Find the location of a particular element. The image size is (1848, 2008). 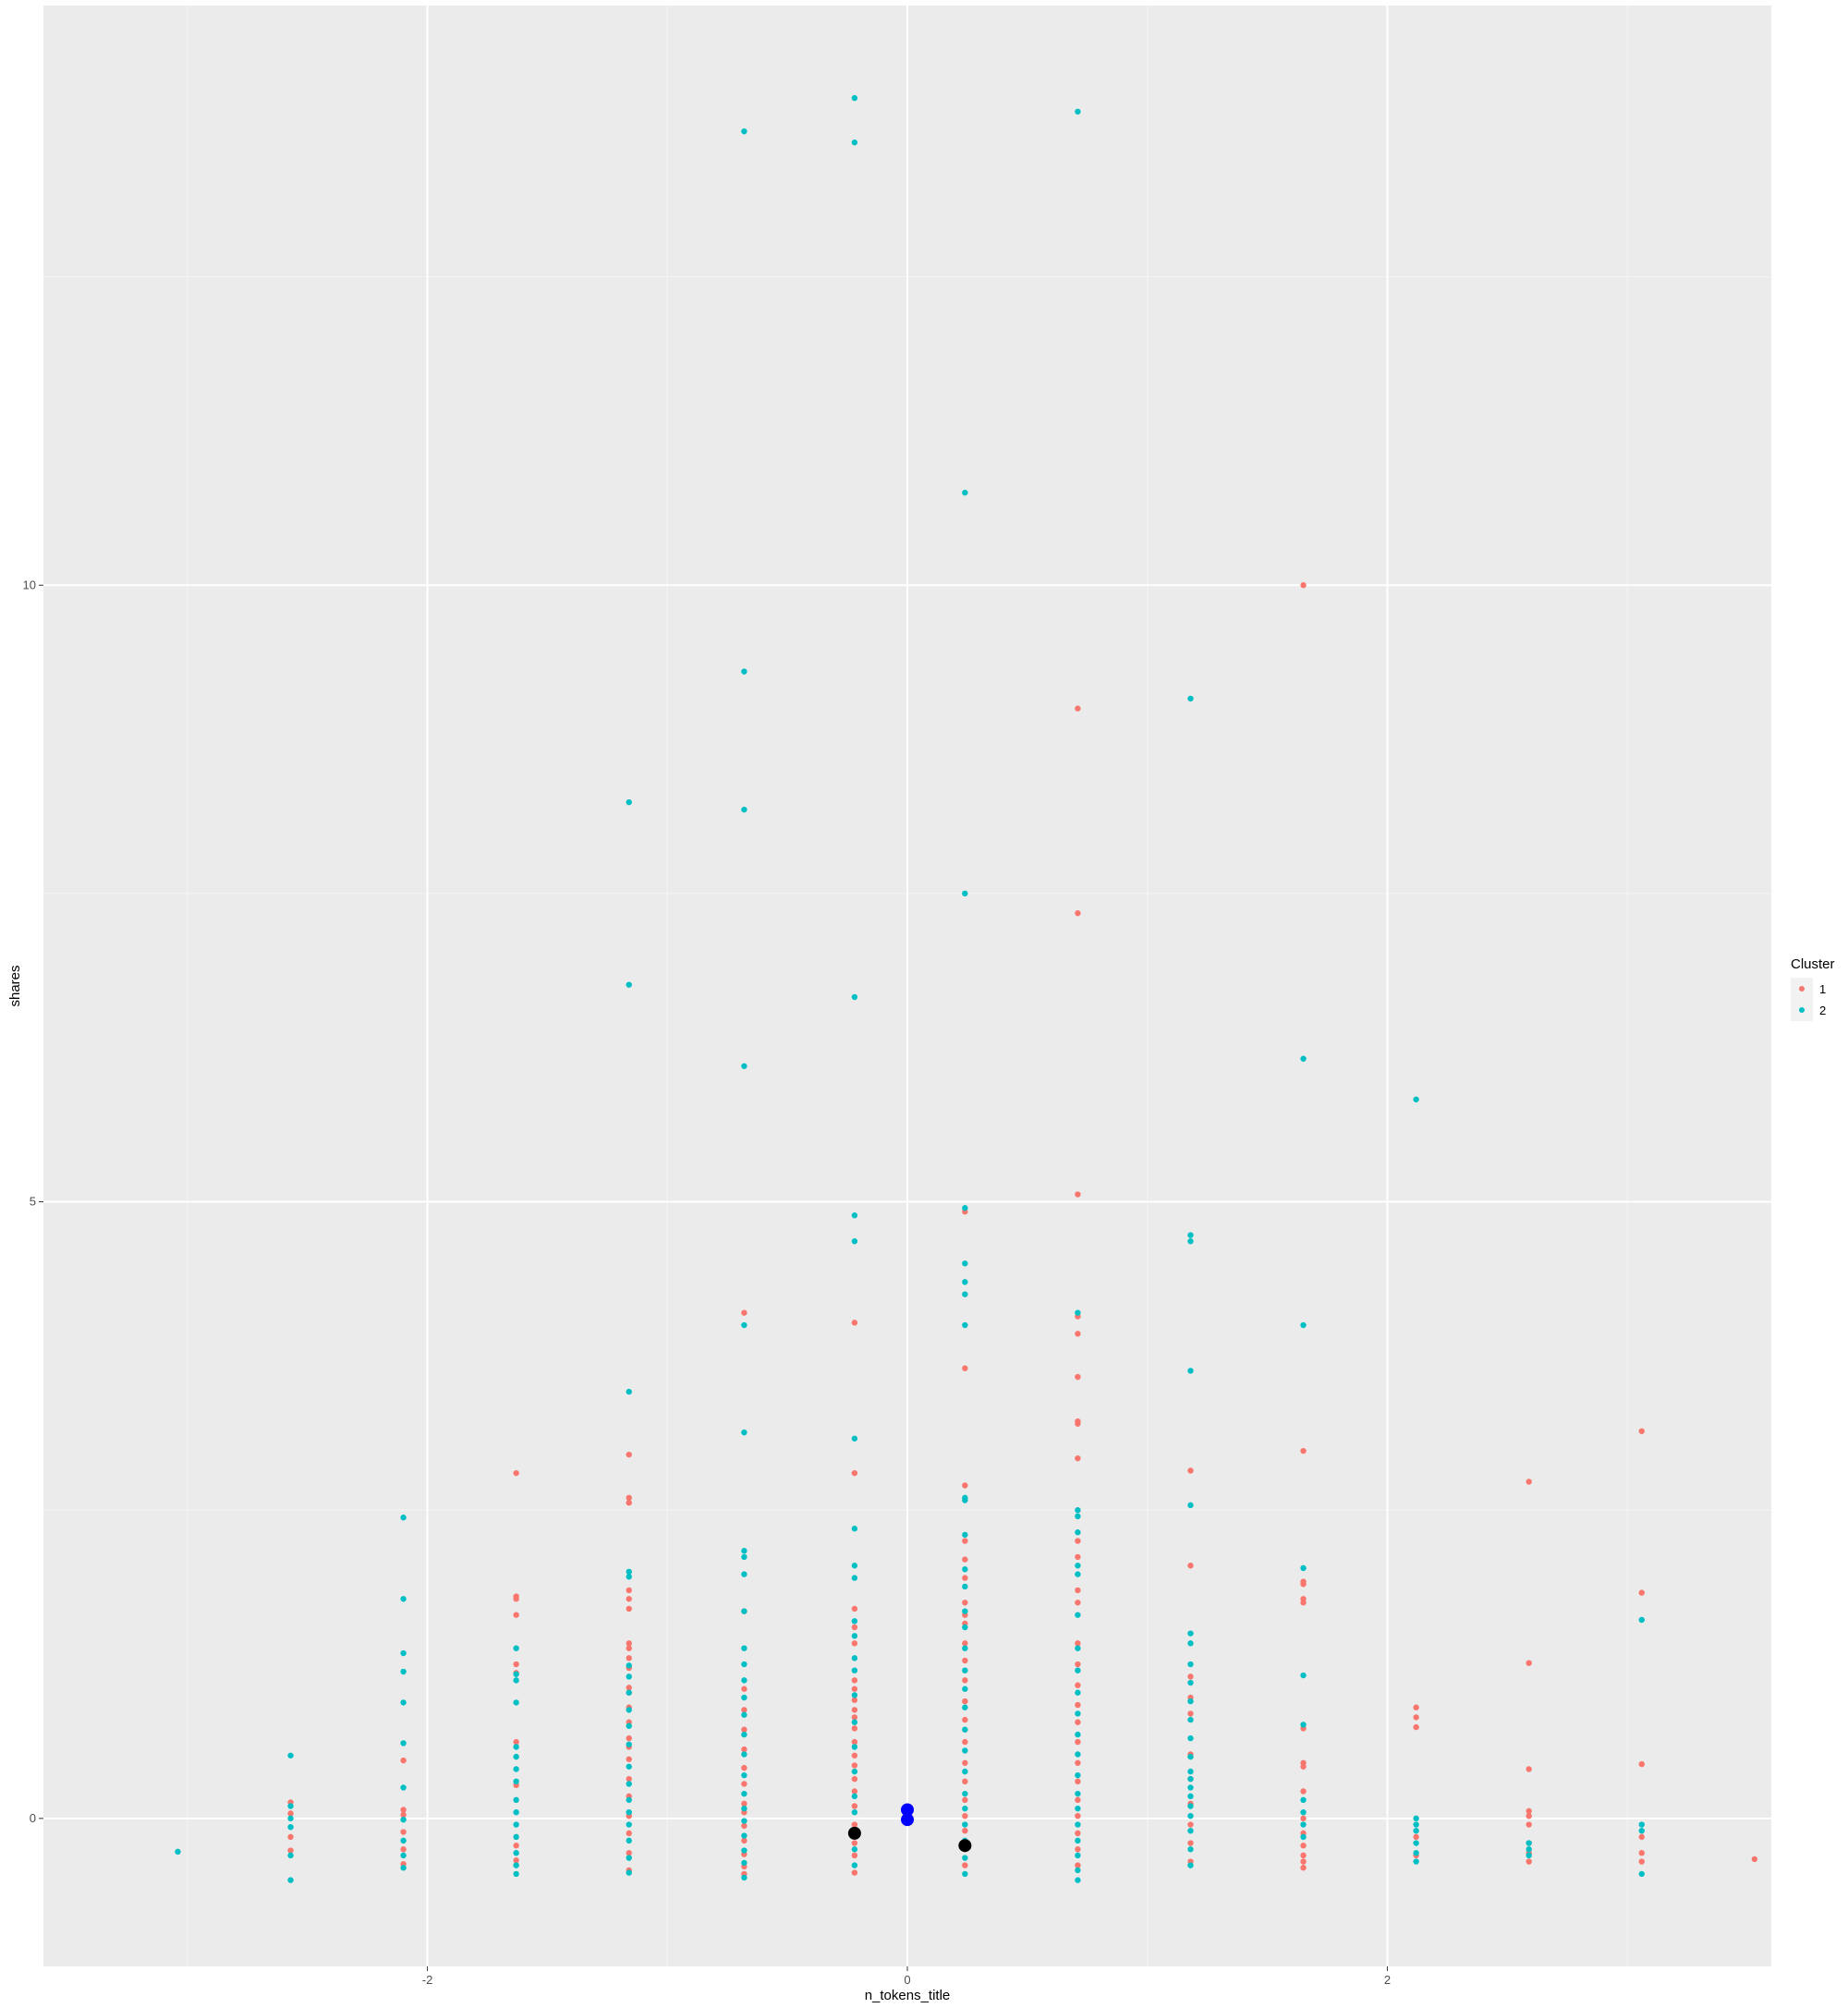

x-tick-label: 2 is located at coordinates (1387, 1980).